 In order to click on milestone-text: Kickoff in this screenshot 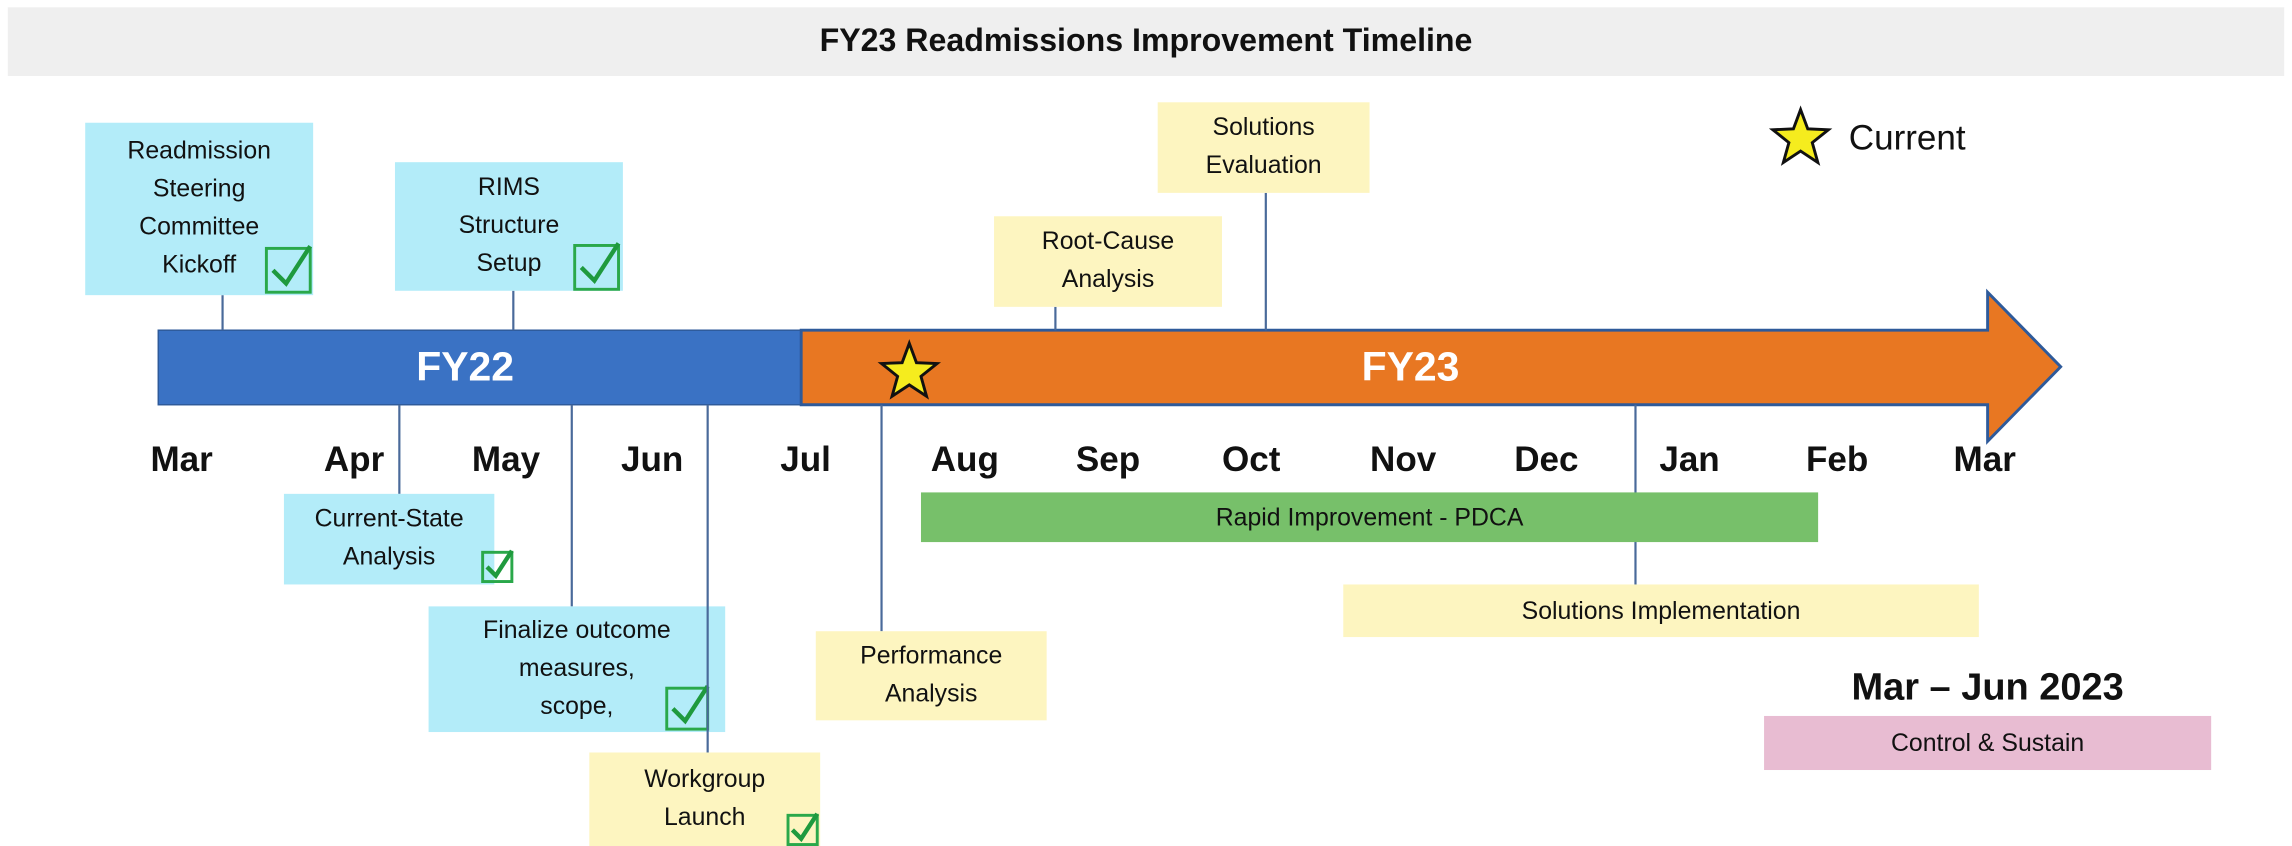, I will do `click(199, 264)`.